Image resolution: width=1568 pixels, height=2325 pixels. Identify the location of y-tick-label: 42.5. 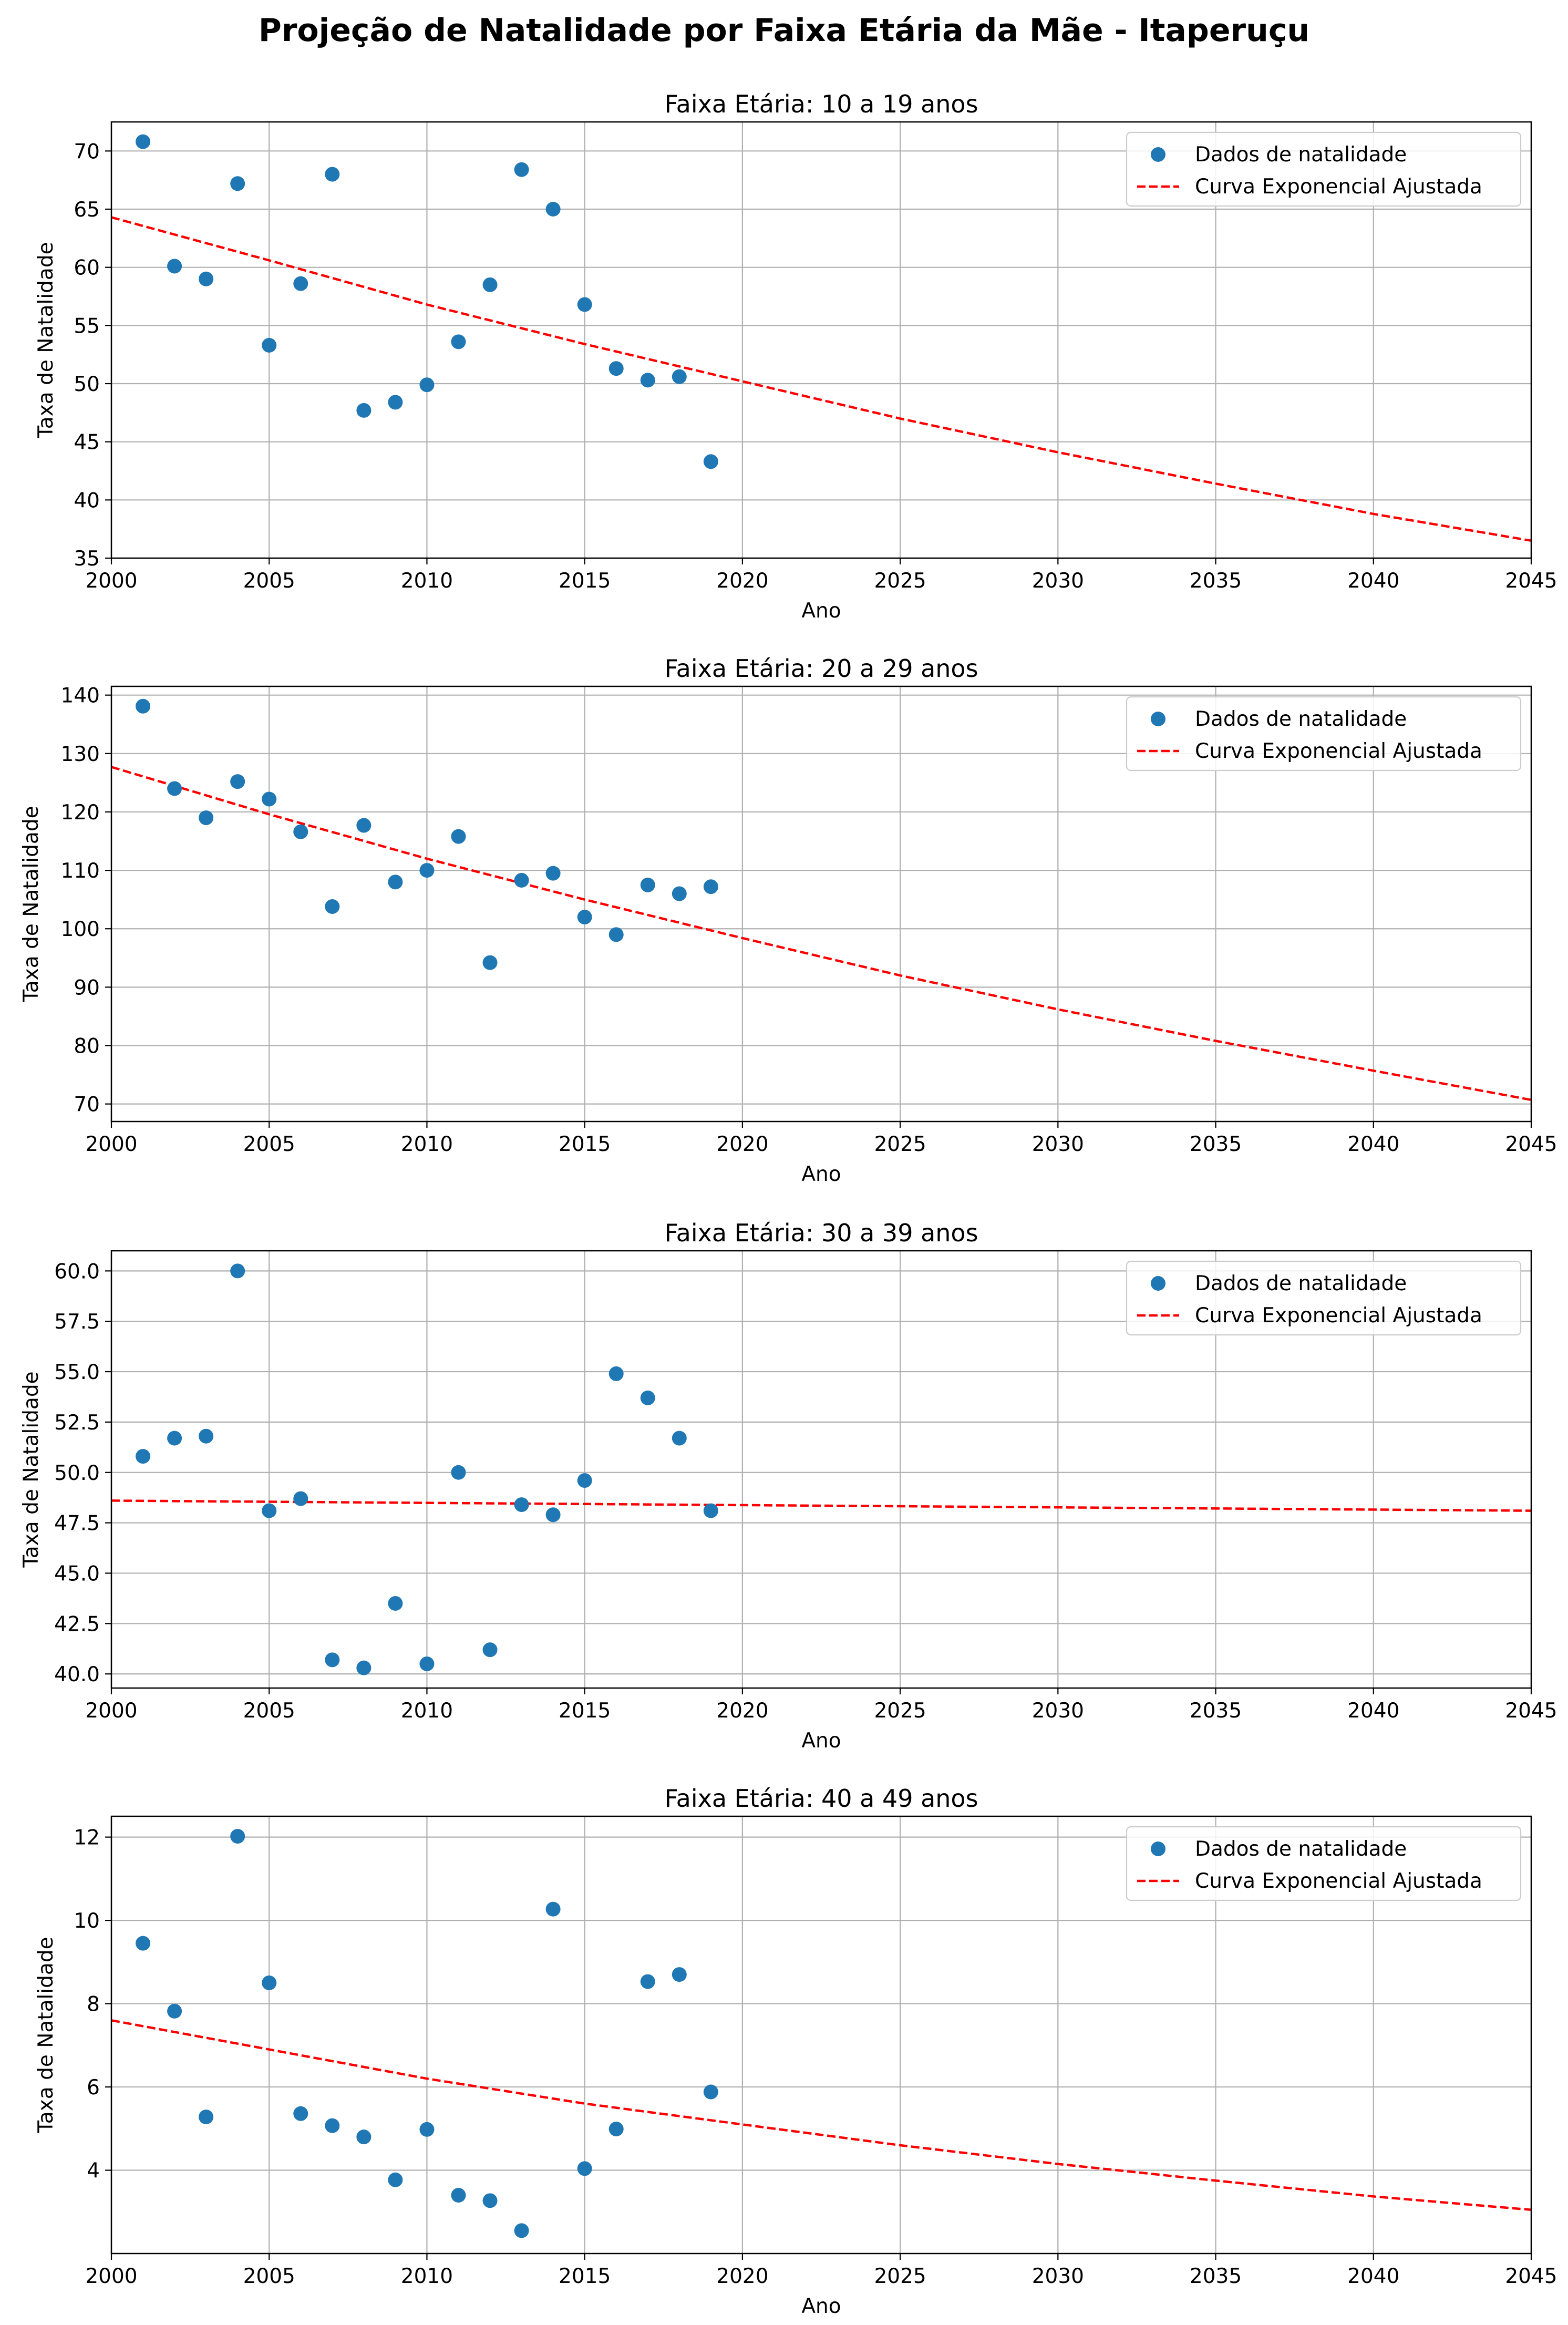
(77, 1624).